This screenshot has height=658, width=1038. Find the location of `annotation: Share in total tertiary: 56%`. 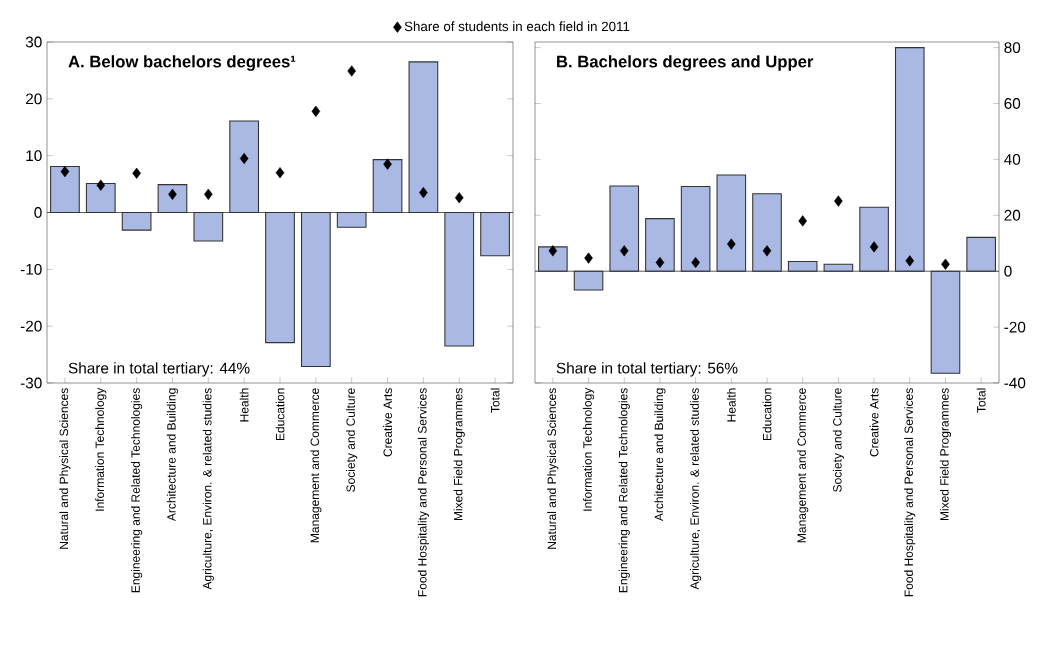

annotation: Share in total tertiary: 56% is located at coordinates (647, 369).